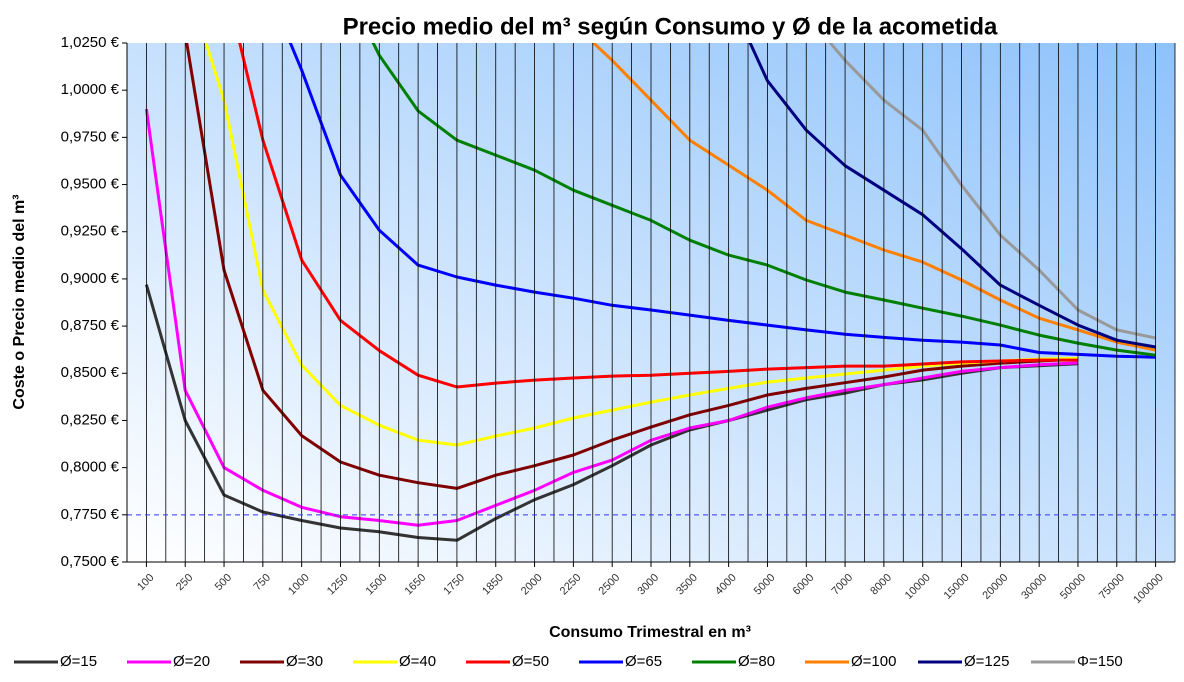 The width and height of the screenshot is (1184, 682). I want to click on x-tick-label: 1000, so click(299, 585).